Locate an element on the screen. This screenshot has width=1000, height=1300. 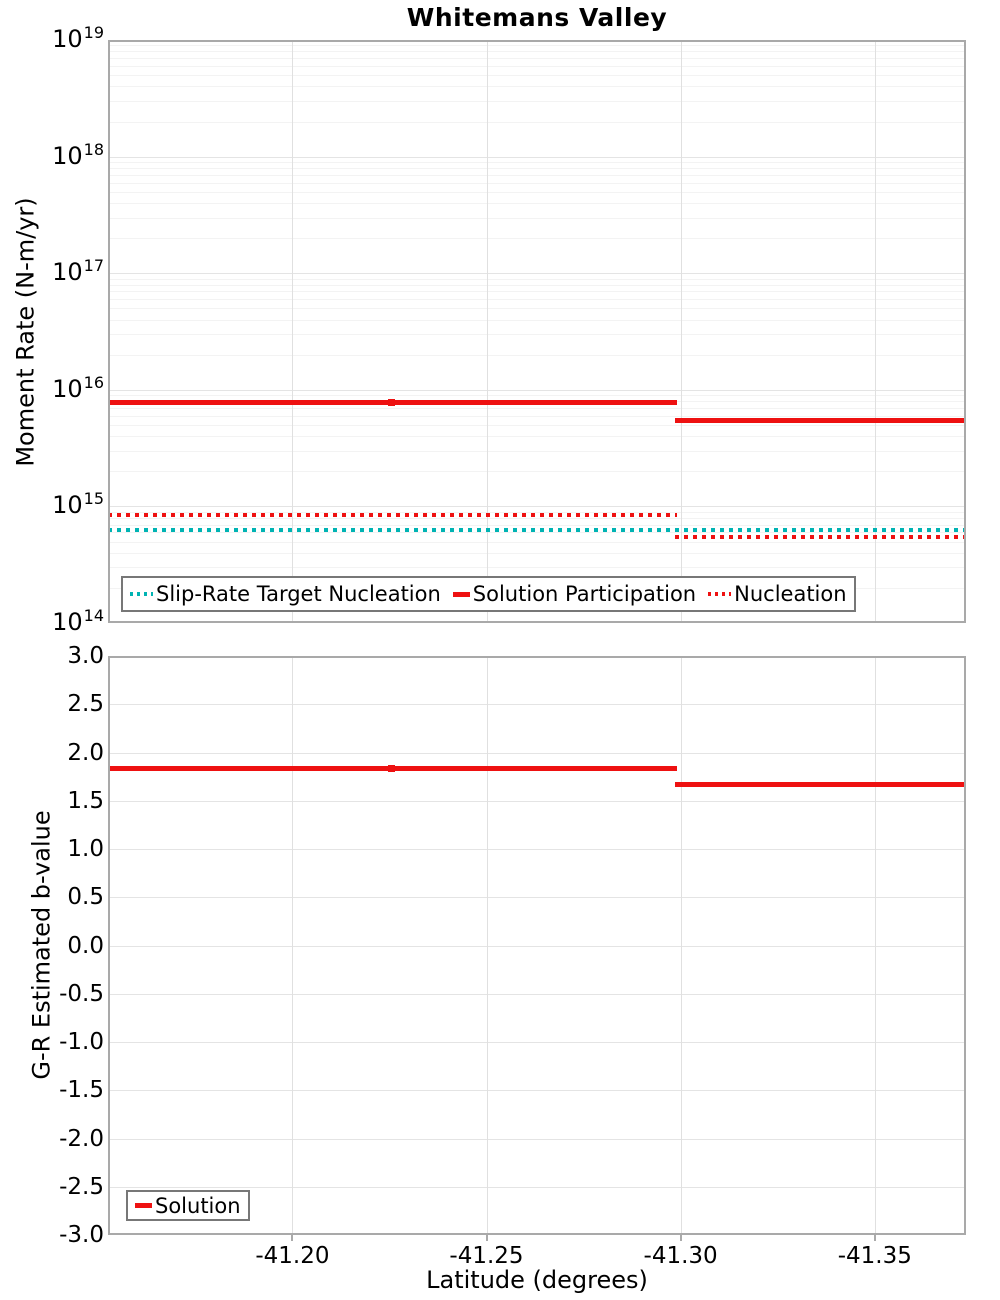
y-tick-label: -0.5 is located at coordinates (81, 993).